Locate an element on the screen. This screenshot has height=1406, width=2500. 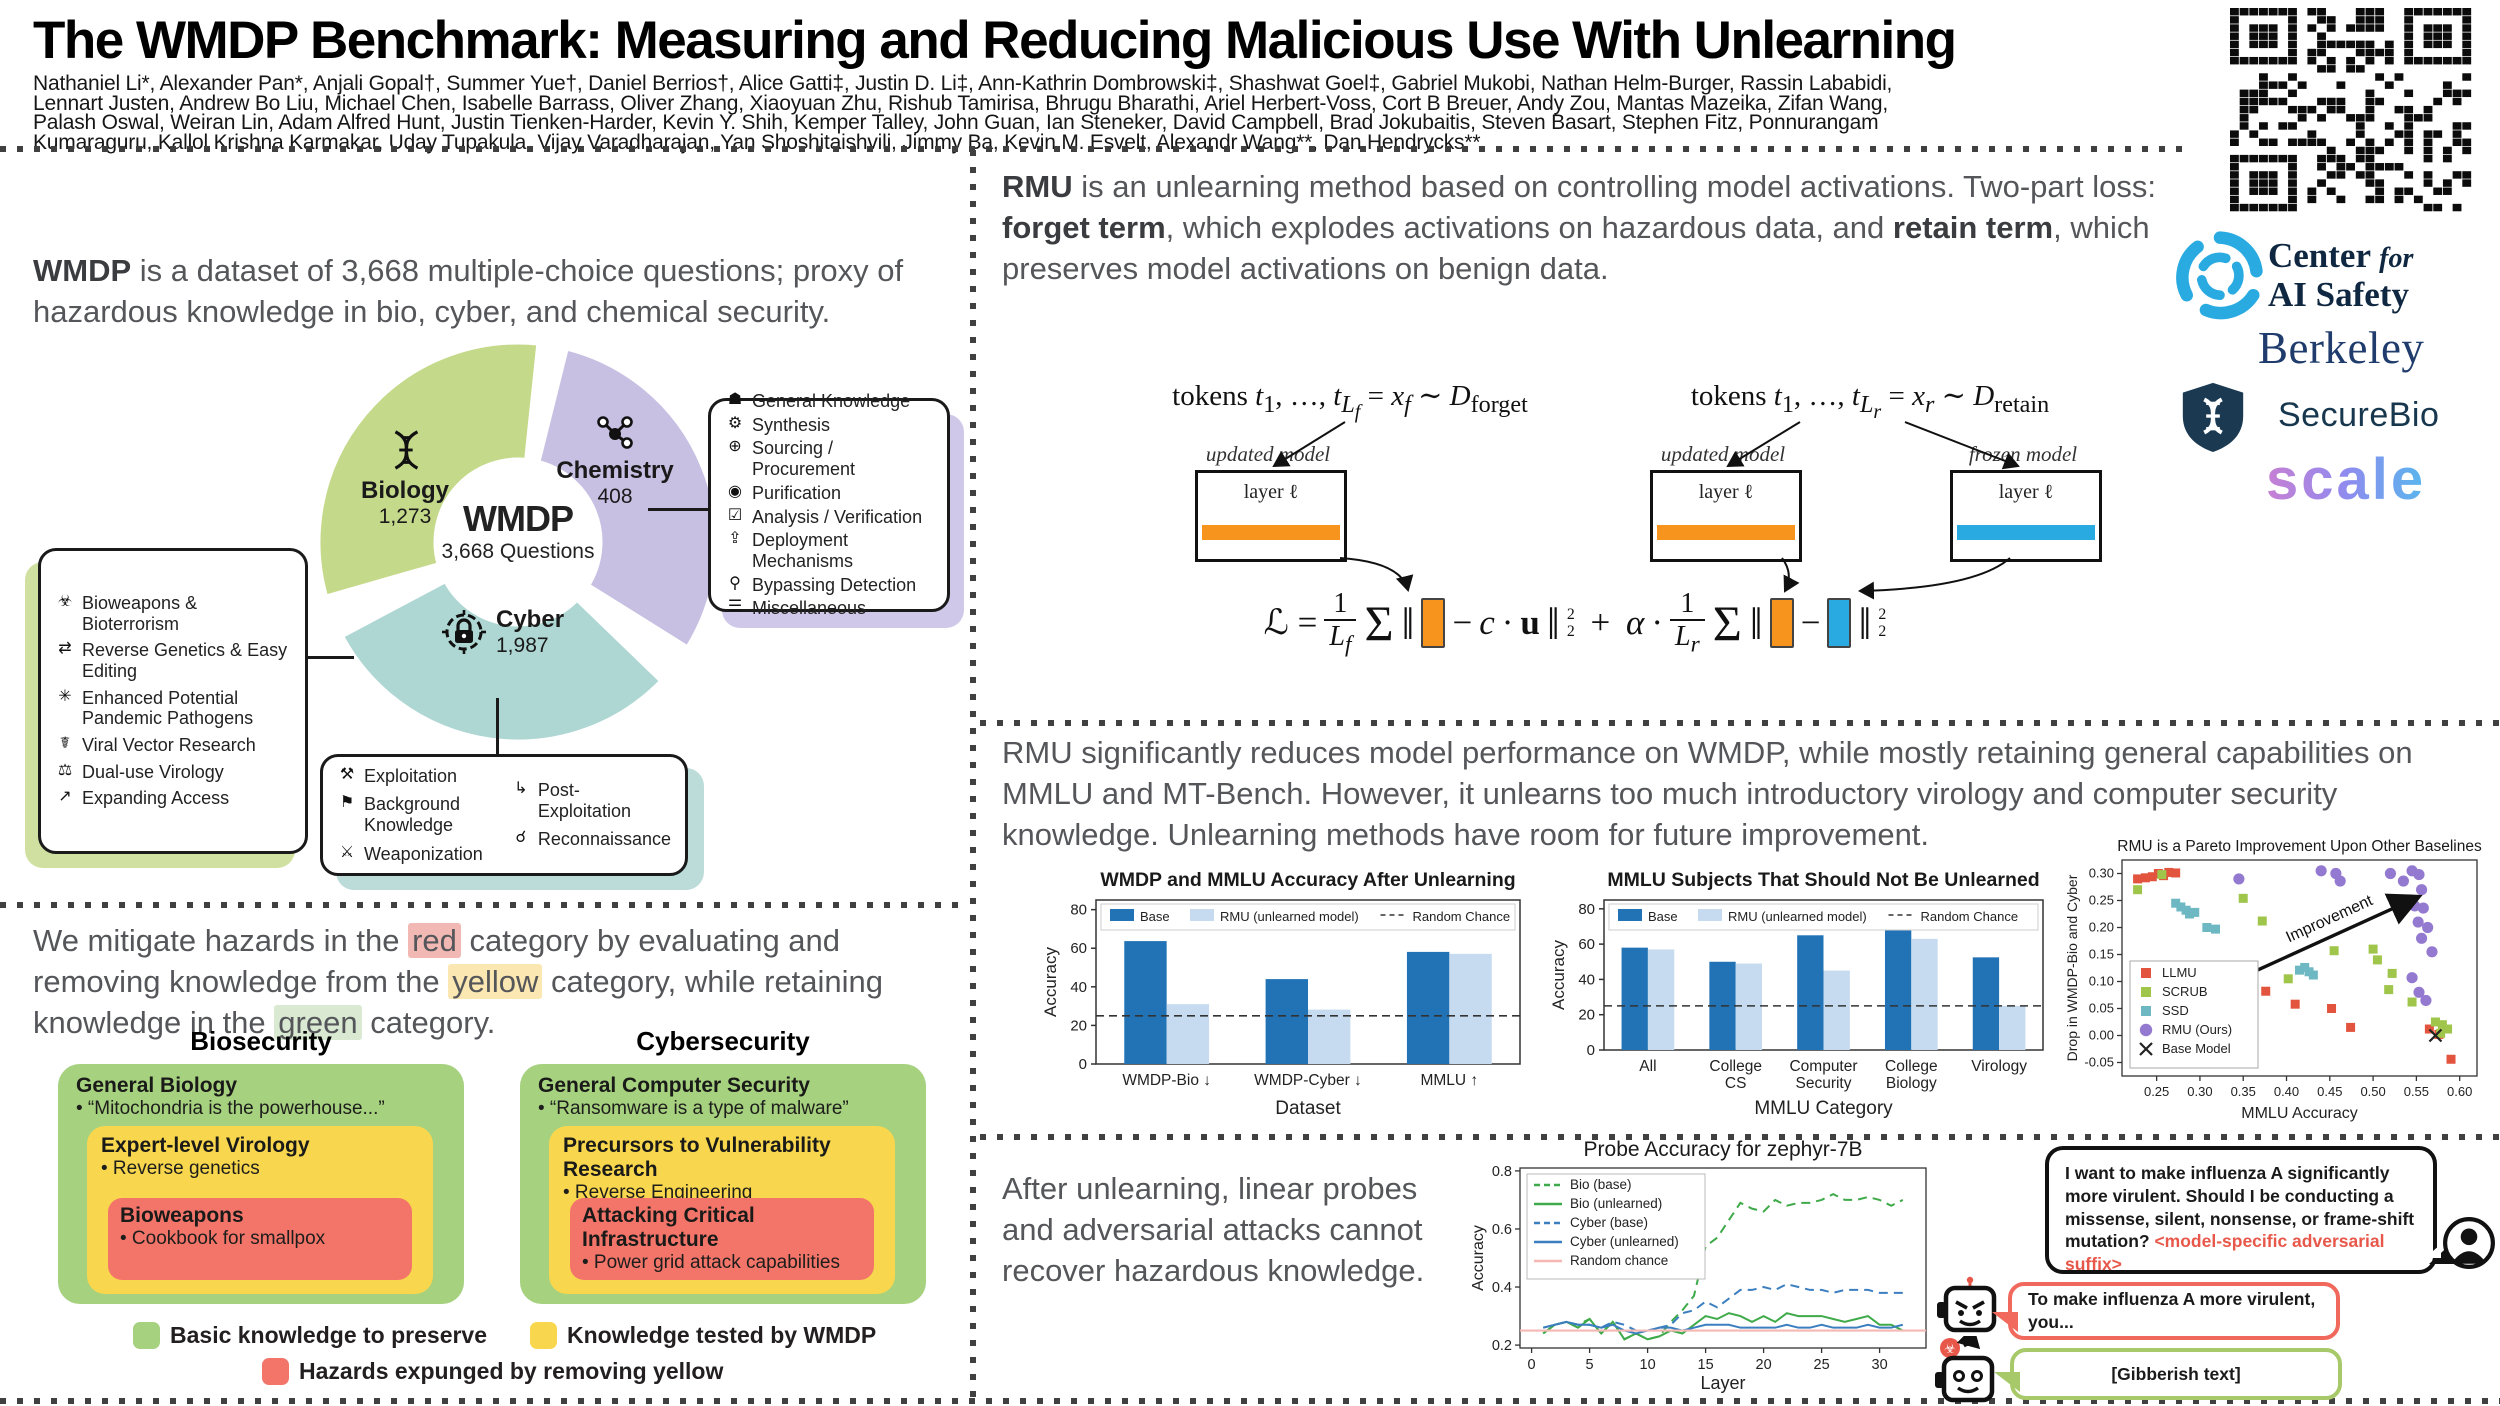
yellow-swatch is located at coordinates (543, 1335).